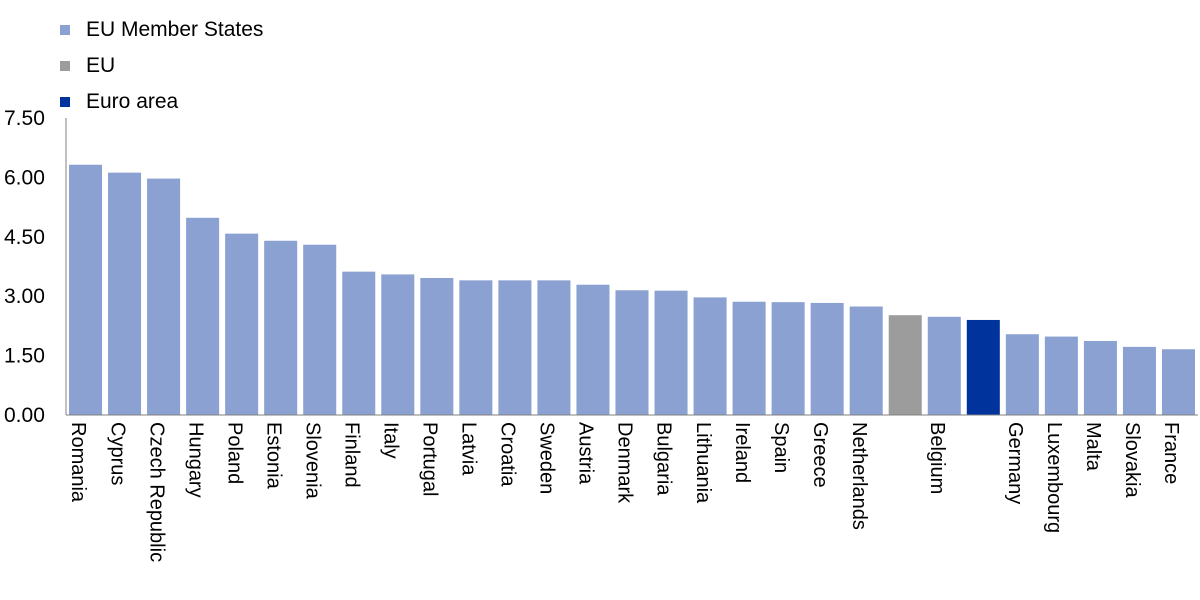 The width and height of the screenshot is (1200, 600). Describe the element at coordinates (983, 367) in the screenshot. I see `bar-euro-area` at that location.